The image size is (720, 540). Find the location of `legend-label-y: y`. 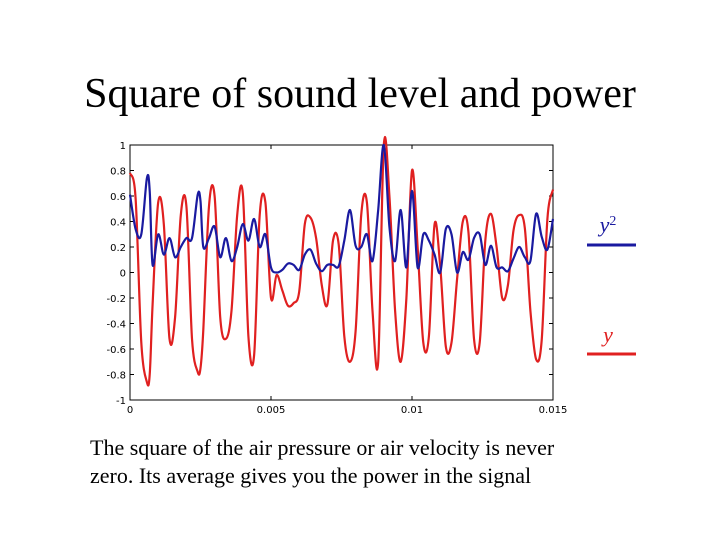

legend-label-y: y is located at coordinates (607, 334).